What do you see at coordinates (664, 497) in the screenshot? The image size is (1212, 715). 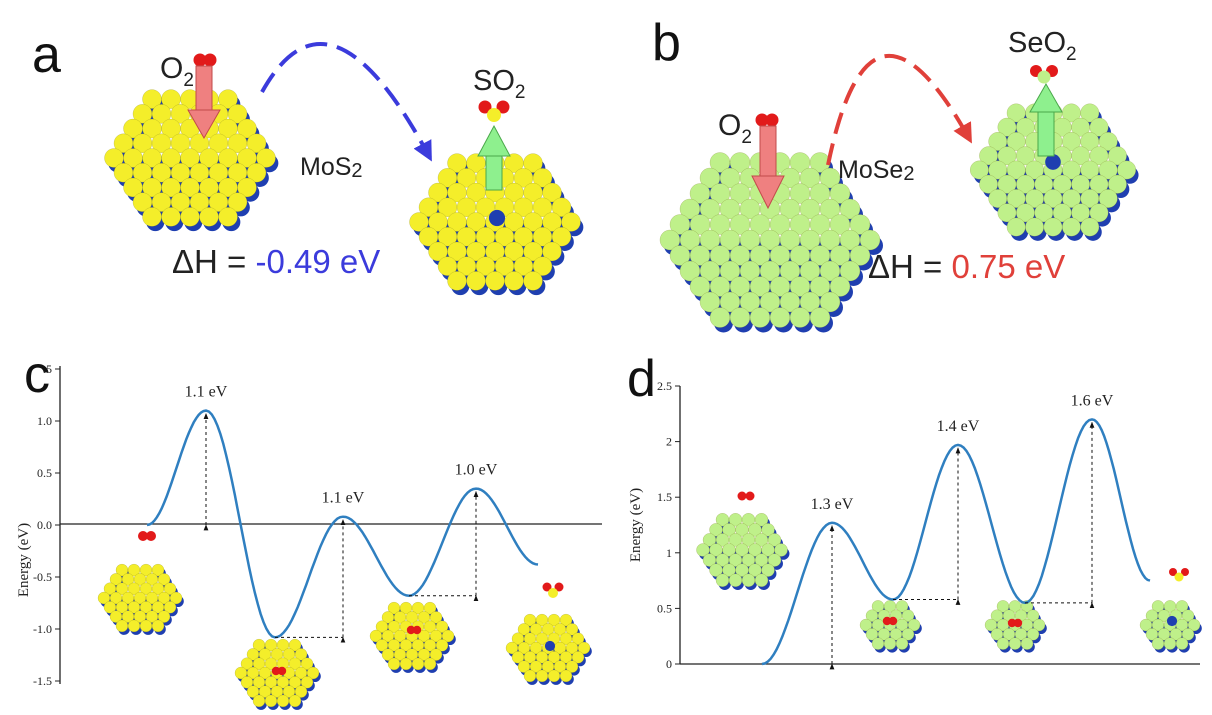 I see `y-tick-label: 1.5` at bounding box center [664, 497].